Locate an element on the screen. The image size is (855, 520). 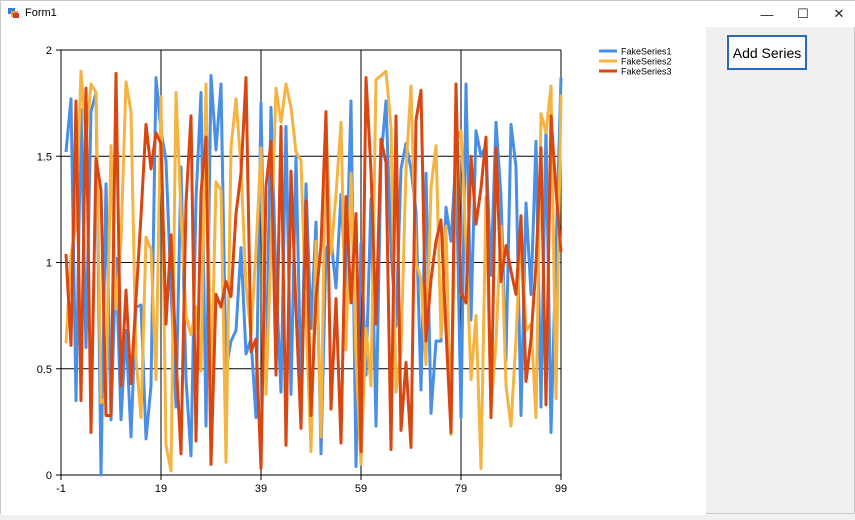
x-tick-label: 99 is located at coordinates (561, 489).